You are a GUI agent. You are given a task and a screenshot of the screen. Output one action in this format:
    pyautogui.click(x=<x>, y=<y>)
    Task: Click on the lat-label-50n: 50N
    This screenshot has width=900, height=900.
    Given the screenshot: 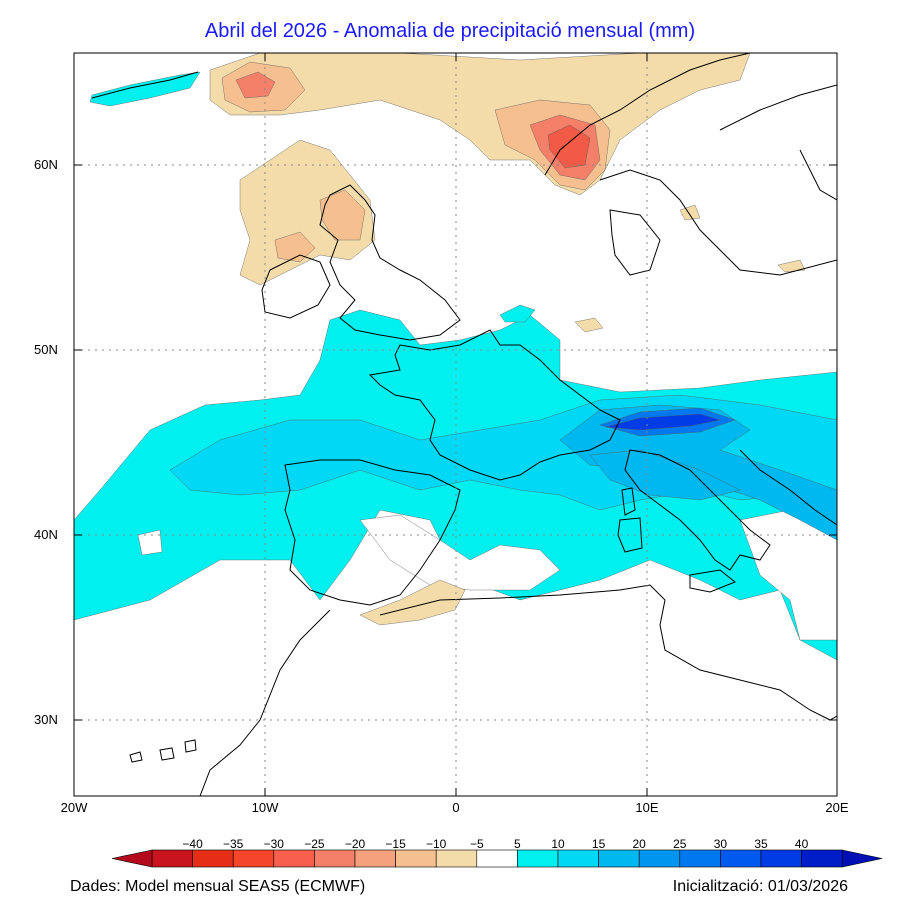 What is the action you would take?
    pyautogui.click(x=46, y=349)
    